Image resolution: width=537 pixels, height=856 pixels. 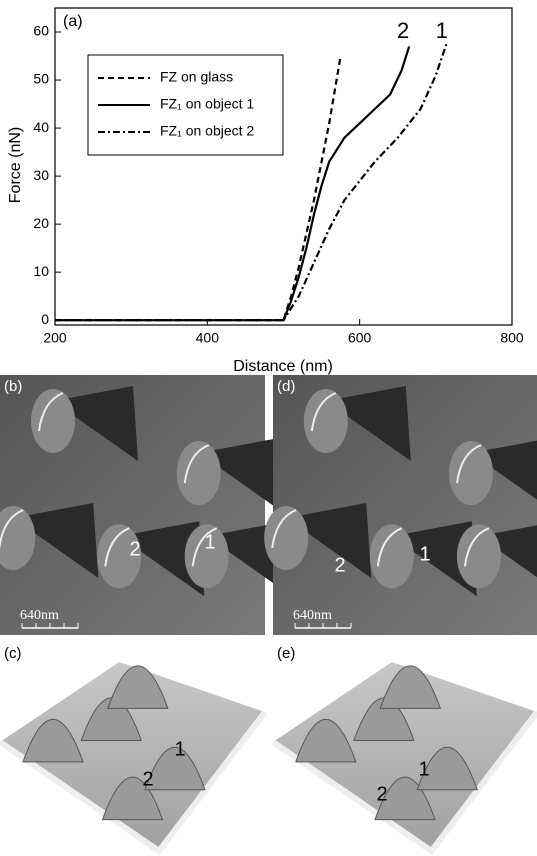 I want to click on legend-label: FZ₁ on object 2, so click(x=207, y=131).